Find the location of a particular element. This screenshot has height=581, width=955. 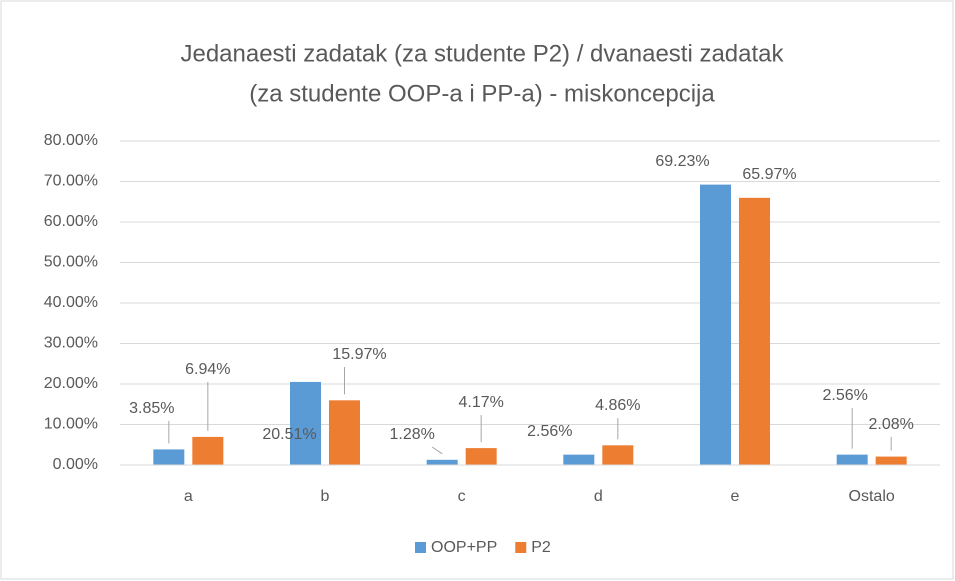

legend-label: P2 is located at coordinates (541, 547).